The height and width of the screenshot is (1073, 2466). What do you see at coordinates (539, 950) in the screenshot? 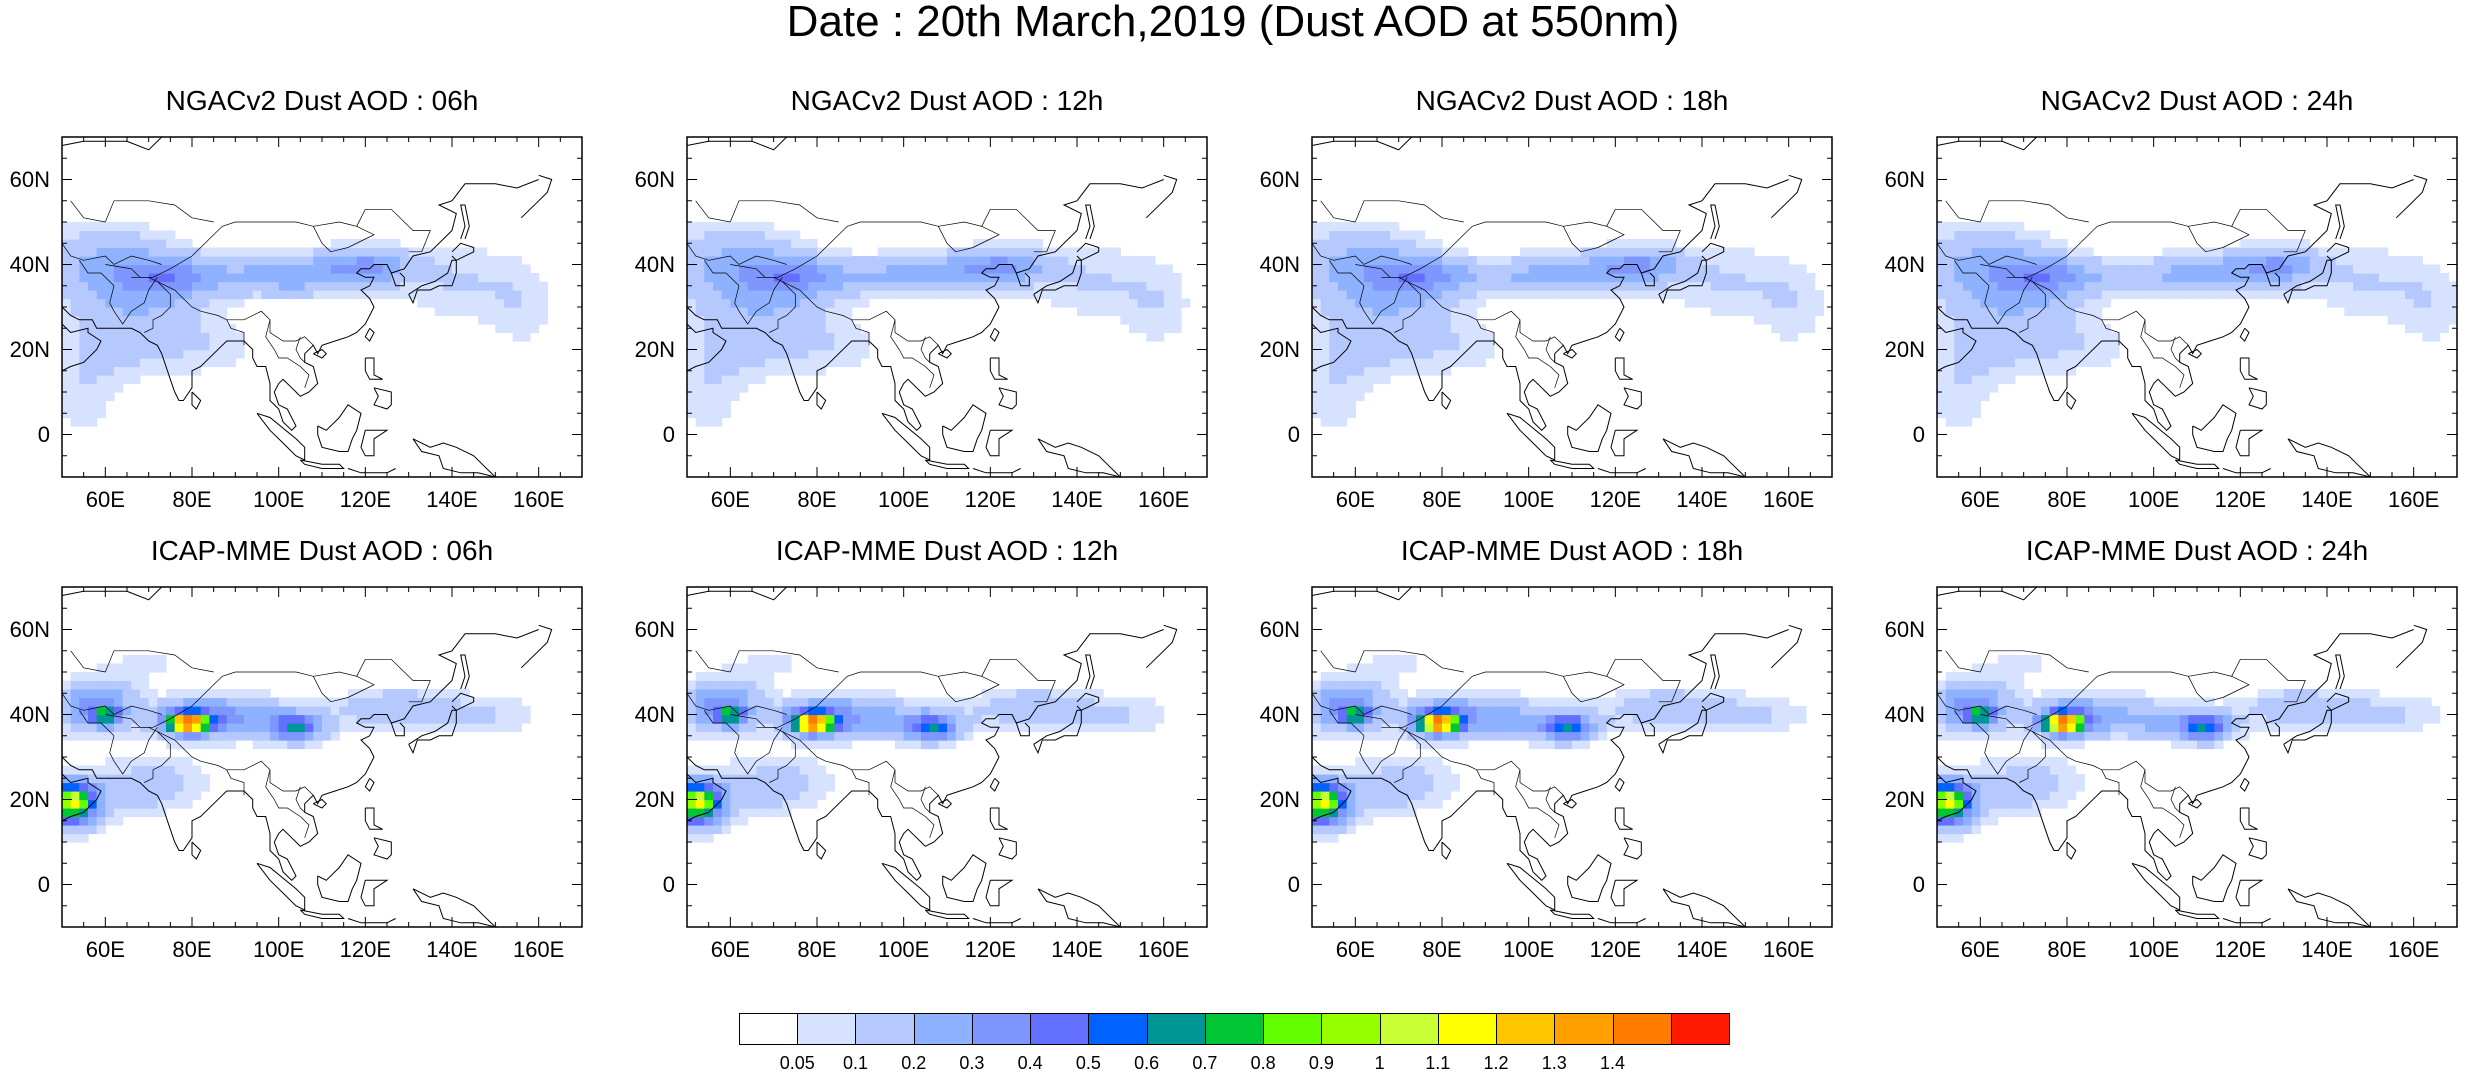
I see `lon-tick-label: 160E` at bounding box center [539, 950].